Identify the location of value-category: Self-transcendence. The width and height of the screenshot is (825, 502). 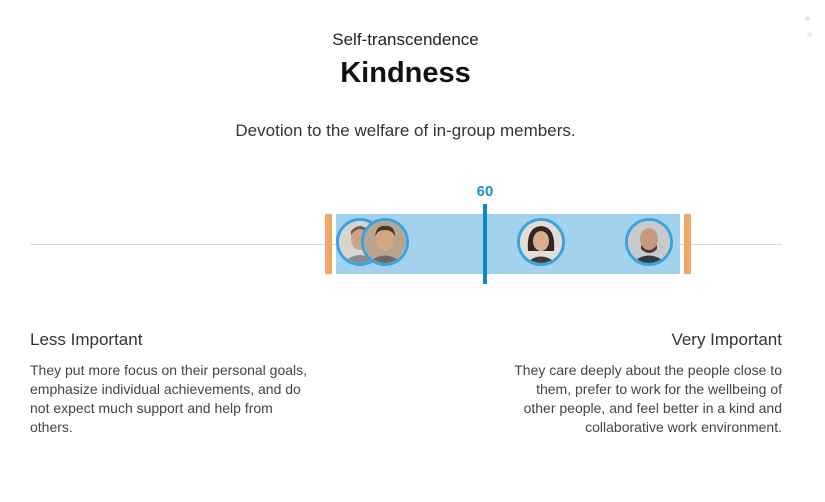
(405, 39).